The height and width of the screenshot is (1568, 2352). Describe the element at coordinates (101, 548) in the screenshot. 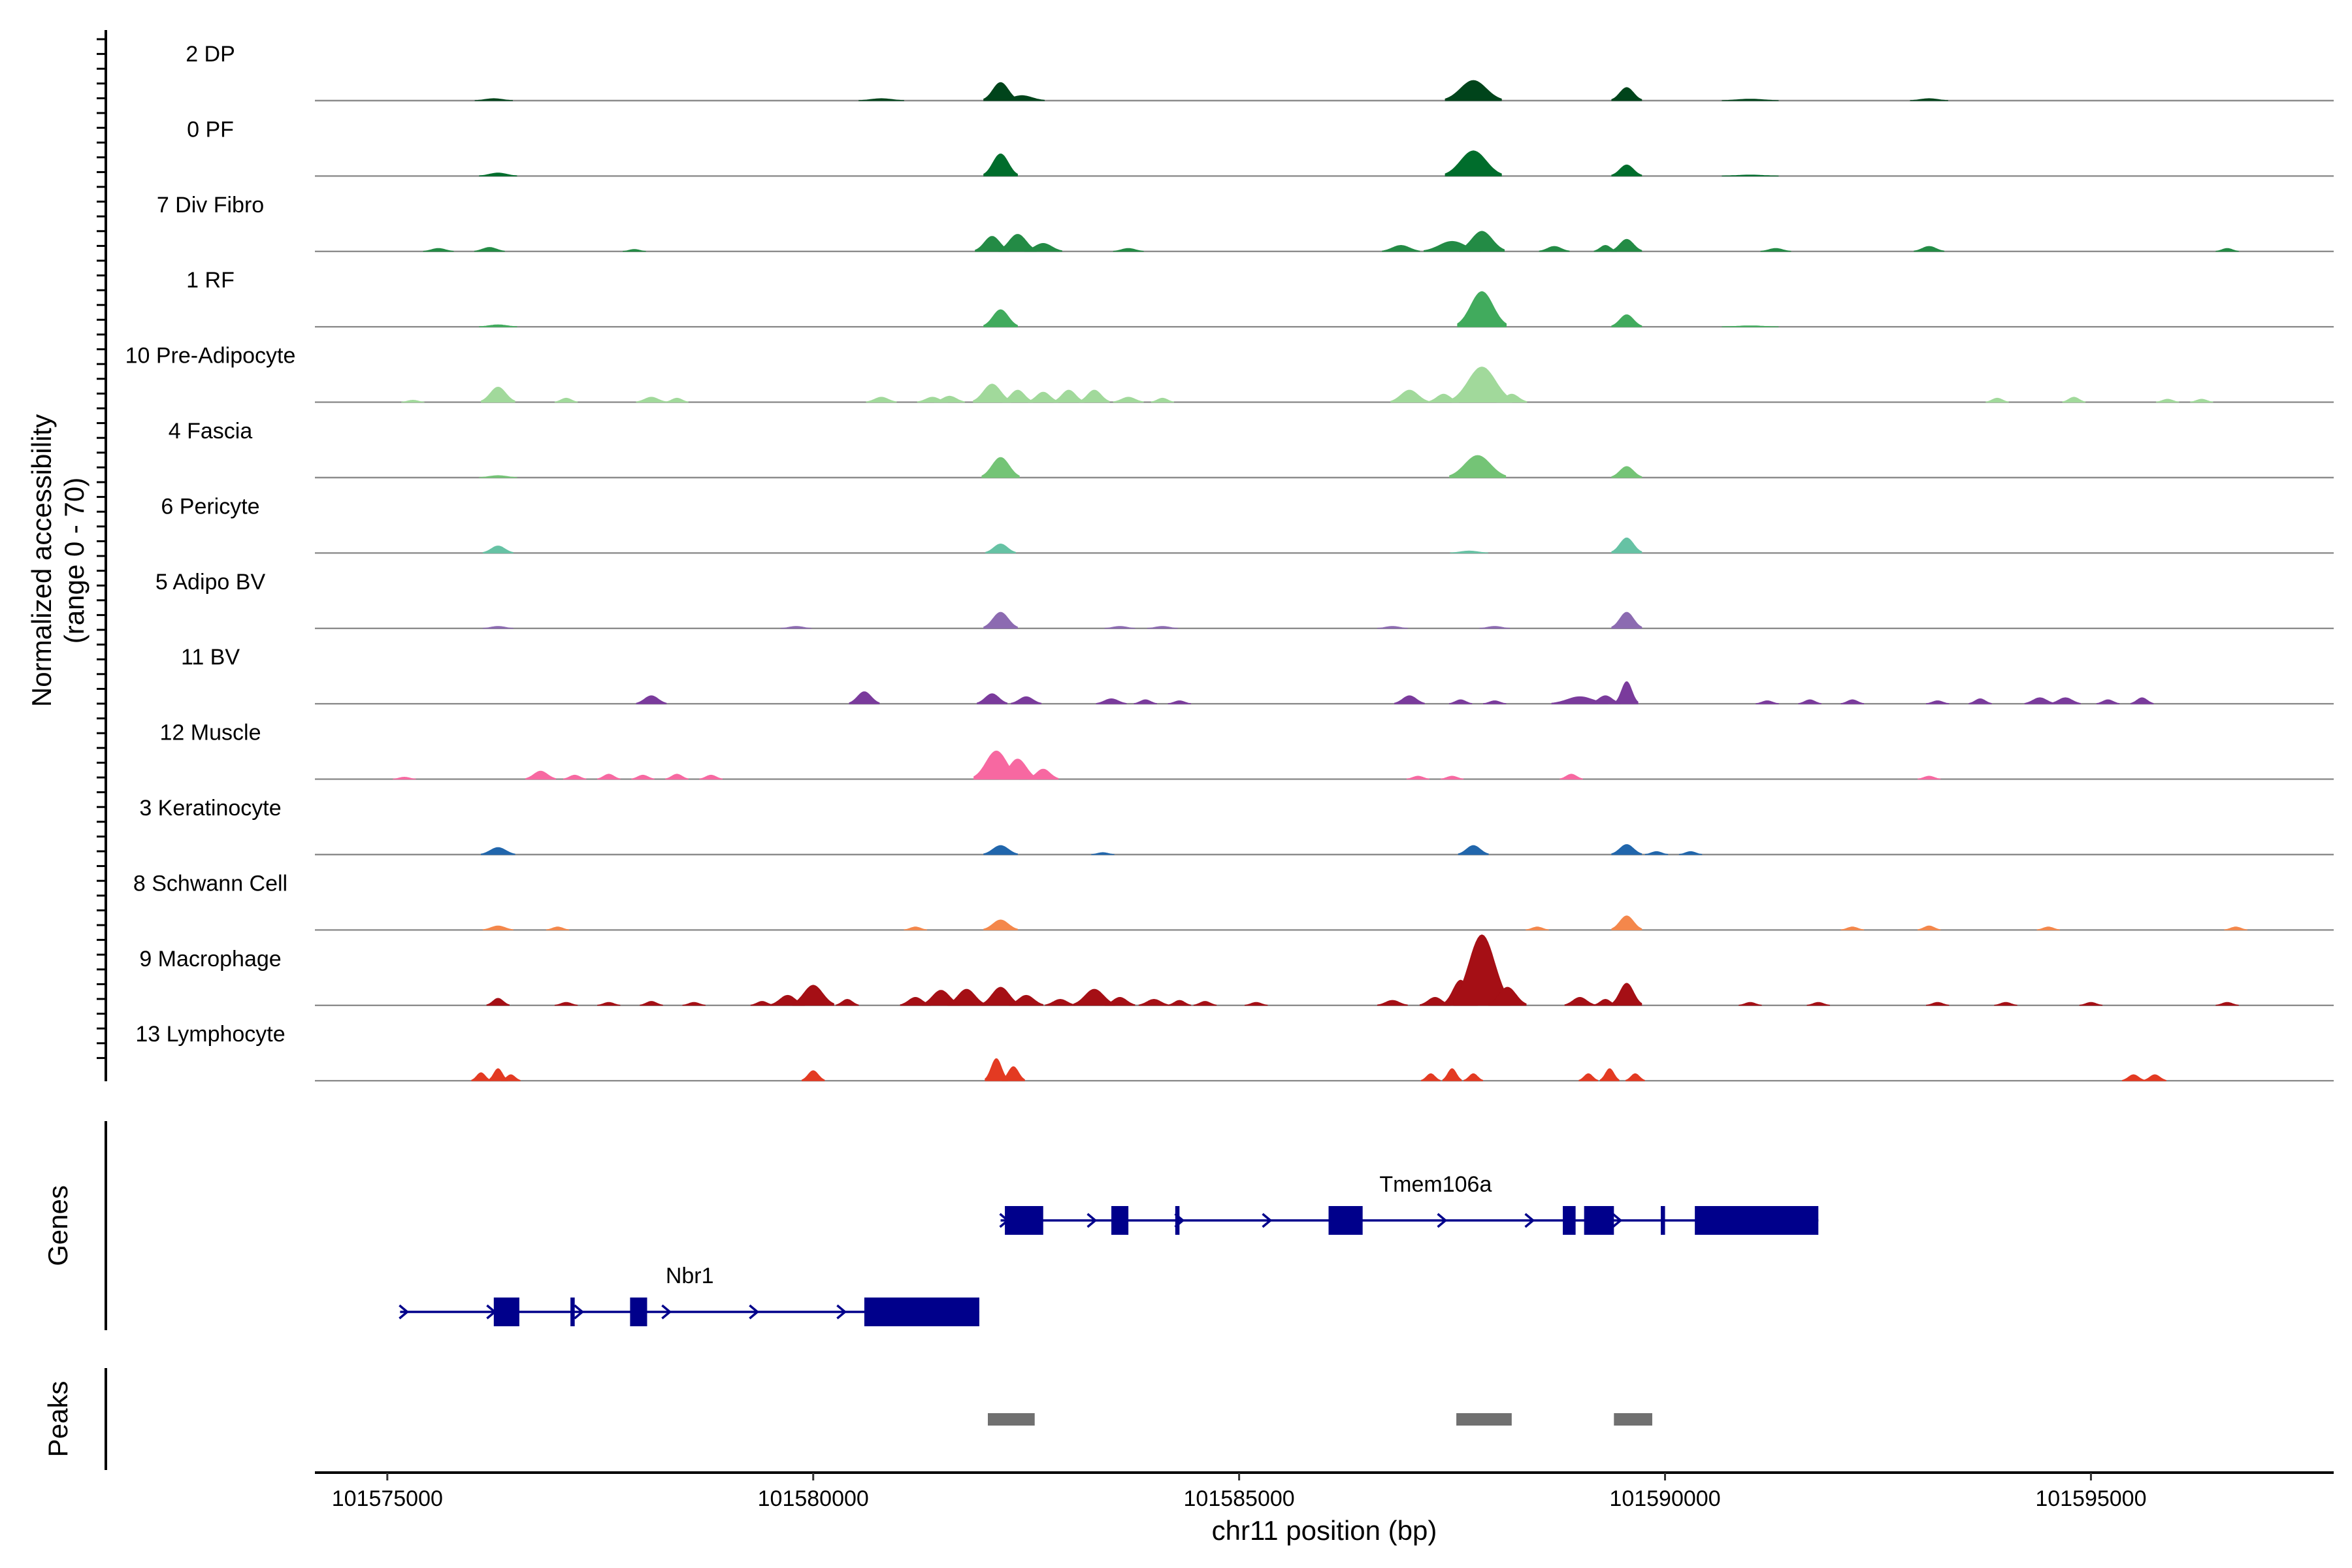

I see `coverage-y-ticks` at that location.